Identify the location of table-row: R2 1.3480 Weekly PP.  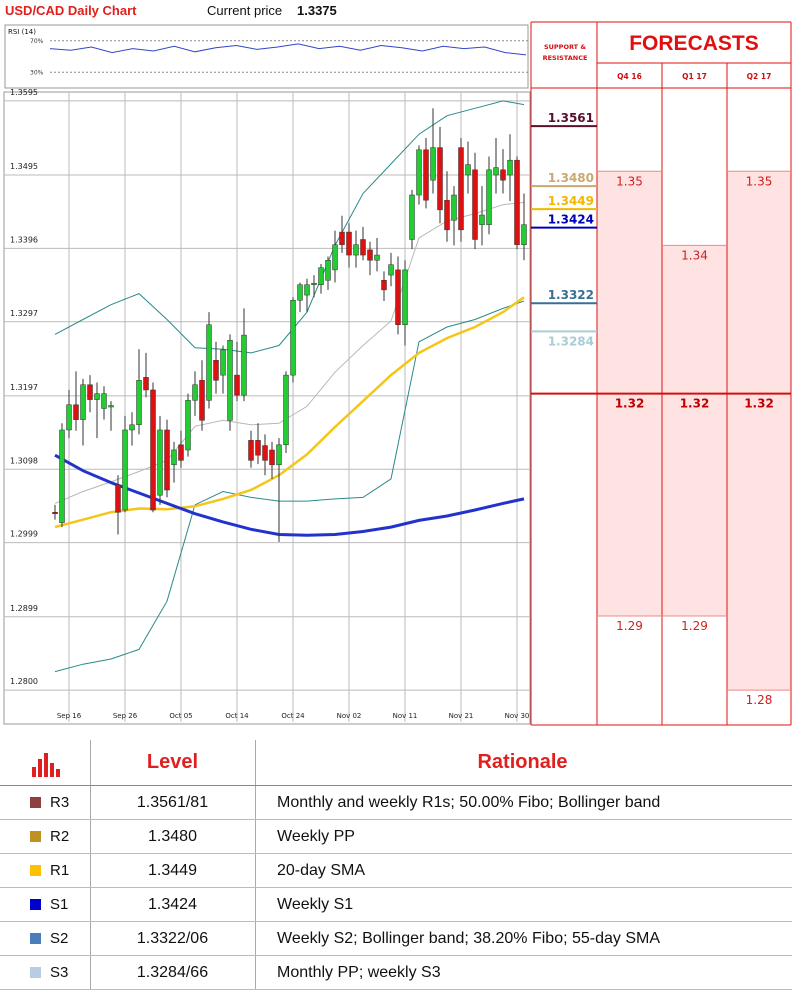
(396, 837).